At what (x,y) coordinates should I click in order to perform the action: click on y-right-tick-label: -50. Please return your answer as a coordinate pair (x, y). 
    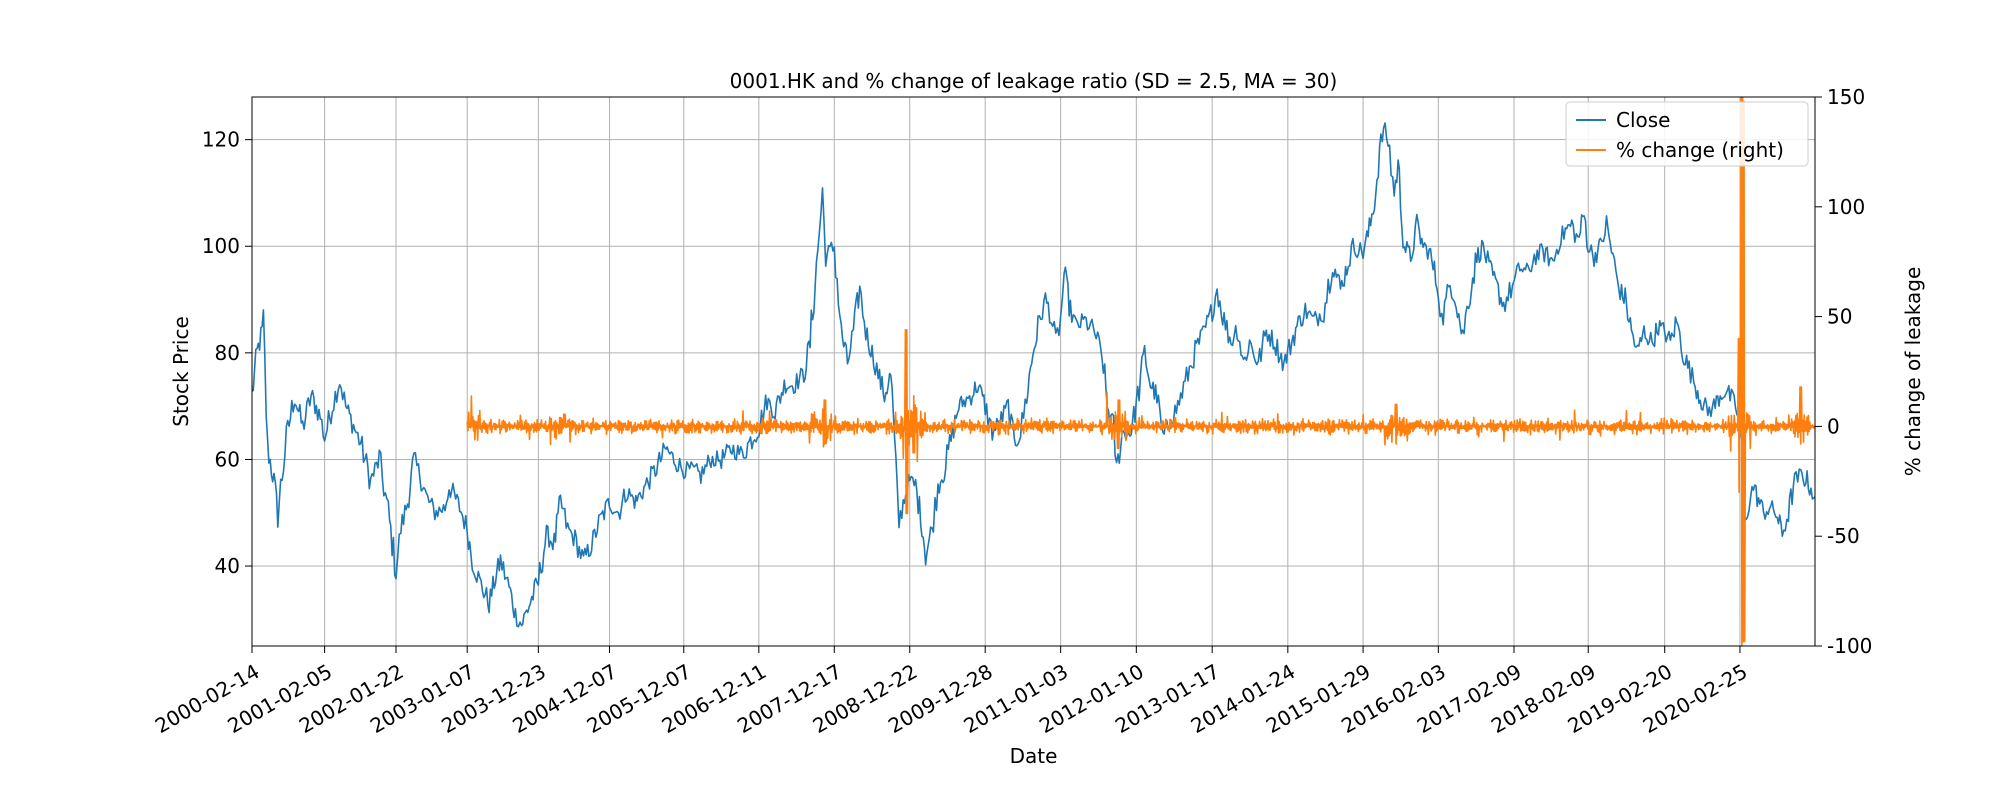
    Looking at the image, I should click on (1843, 536).